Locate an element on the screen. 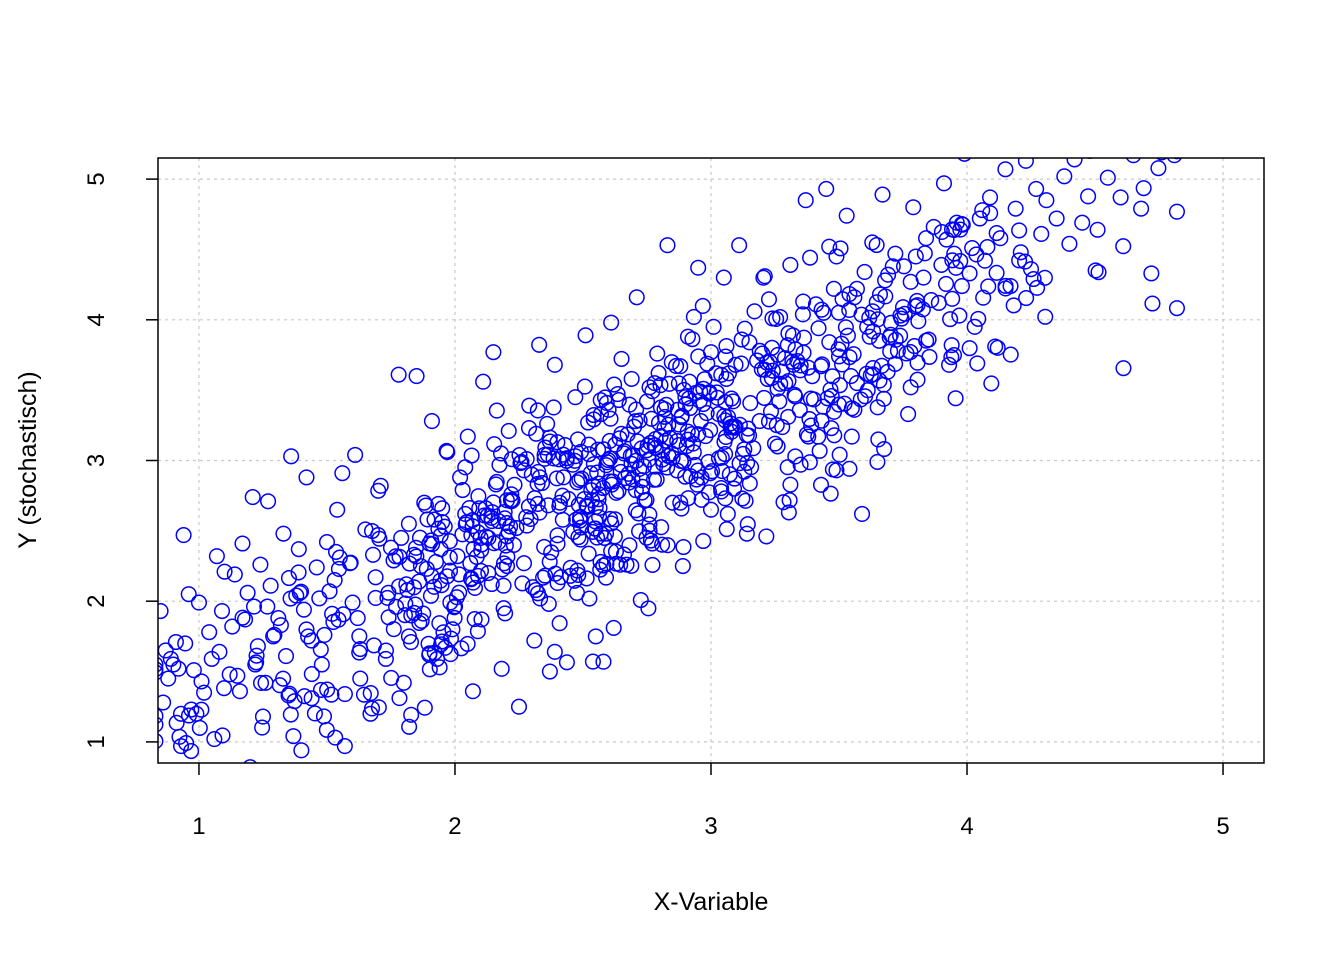 Image resolution: width=1344 pixels, height=960 pixels. x-tick-label: 5 is located at coordinates (1222, 826).